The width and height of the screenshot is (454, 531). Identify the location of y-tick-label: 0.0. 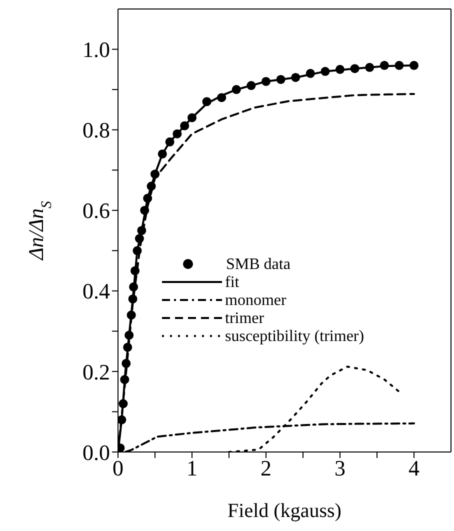
(96, 452).